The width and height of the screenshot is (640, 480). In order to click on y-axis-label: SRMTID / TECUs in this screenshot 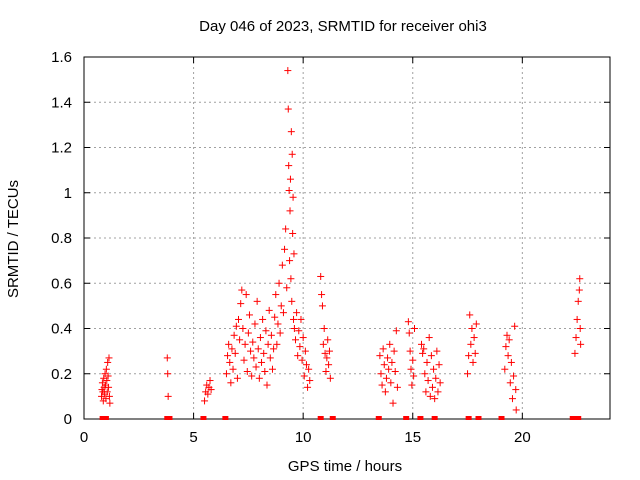, I will do `click(13, 239)`.